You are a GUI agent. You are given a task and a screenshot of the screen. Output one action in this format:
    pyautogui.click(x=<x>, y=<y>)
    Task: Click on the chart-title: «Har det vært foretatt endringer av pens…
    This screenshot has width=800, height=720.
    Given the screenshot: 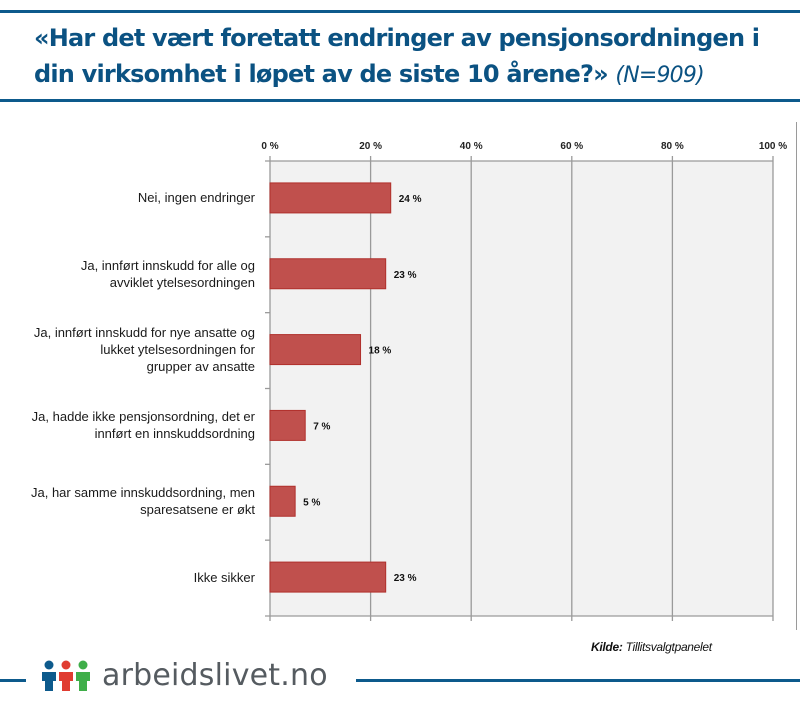 What is the action you would take?
    pyautogui.click(x=414, y=57)
    